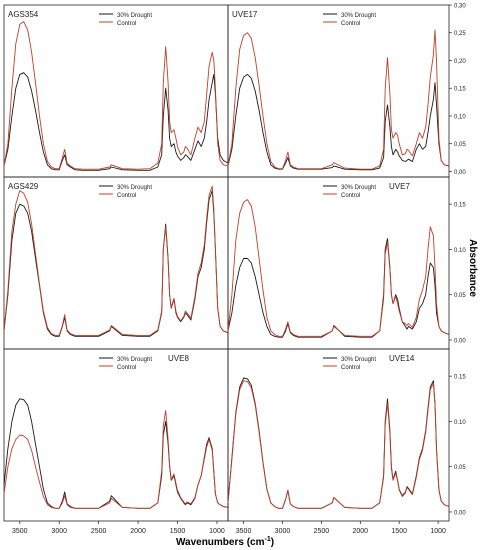 The height and width of the screenshot is (550, 482). Describe the element at coordinates (272, 542) in the screenshot. I see `x-axis-label-end: )` at that location.